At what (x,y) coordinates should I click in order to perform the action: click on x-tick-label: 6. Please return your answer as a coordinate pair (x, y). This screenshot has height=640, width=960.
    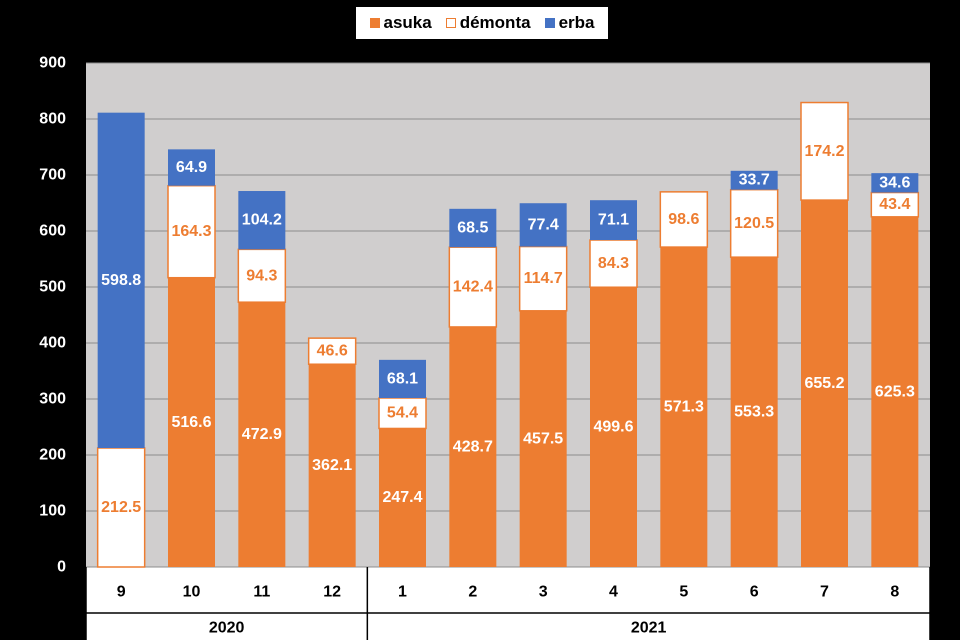
    Looking at the image, I should click on (754, 592).